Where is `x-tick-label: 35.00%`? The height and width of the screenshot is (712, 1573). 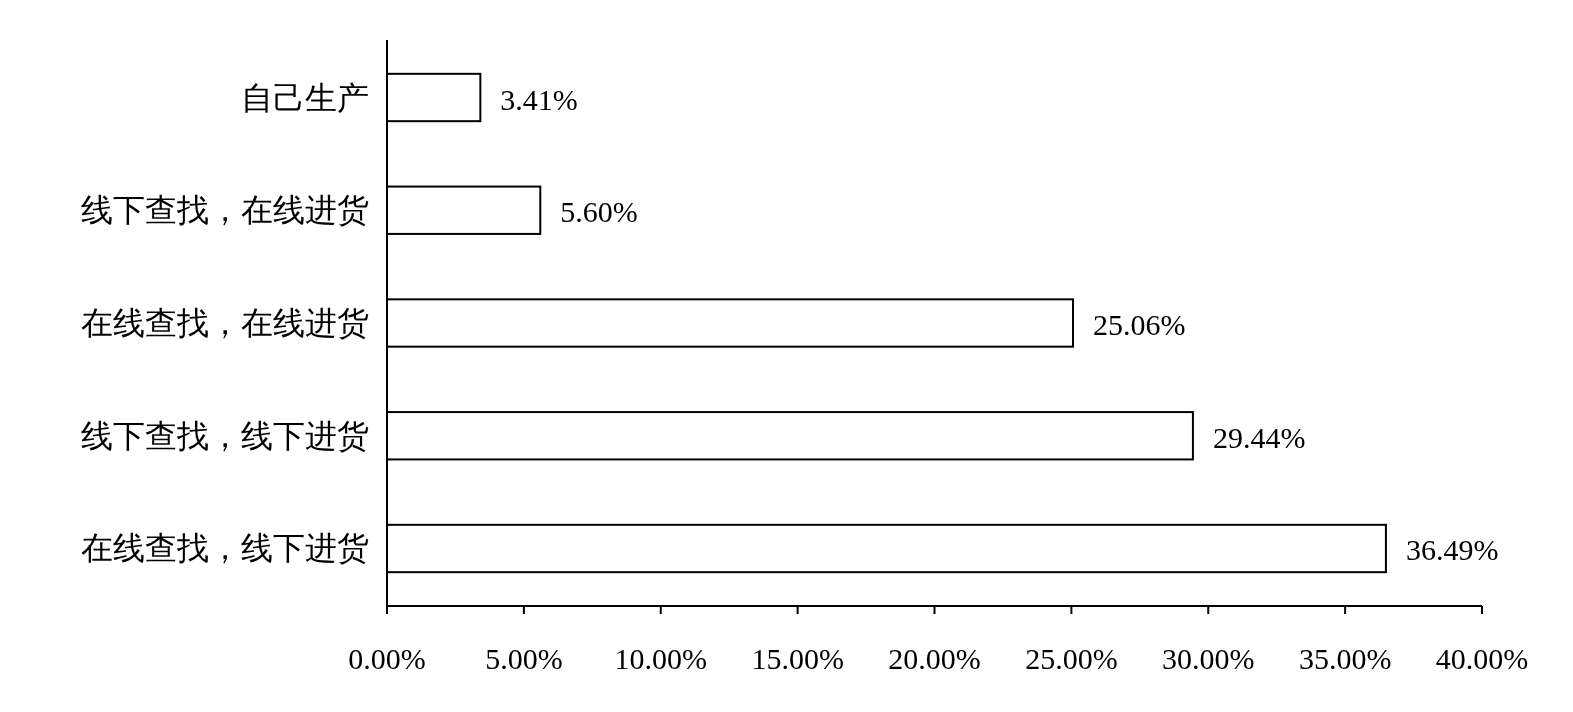
x-tick-label: 35.00% is located at coordinates (1345, 658).